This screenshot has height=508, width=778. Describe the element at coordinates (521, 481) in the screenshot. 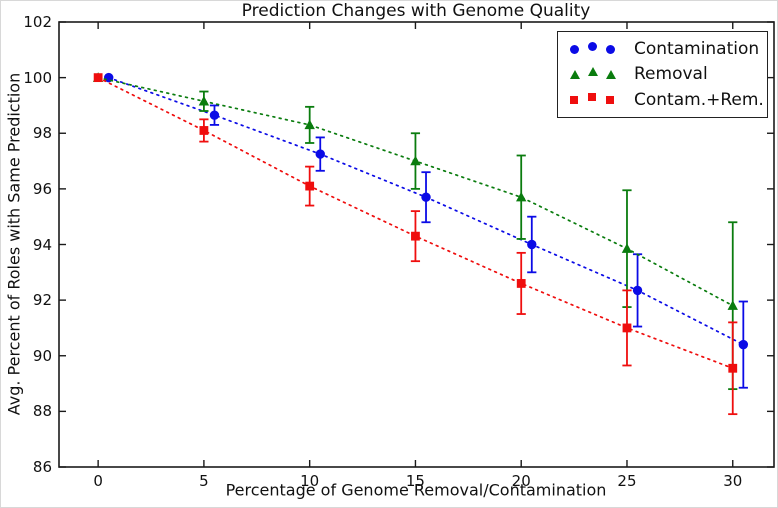

I see `x-tick-label: 20` at that location.